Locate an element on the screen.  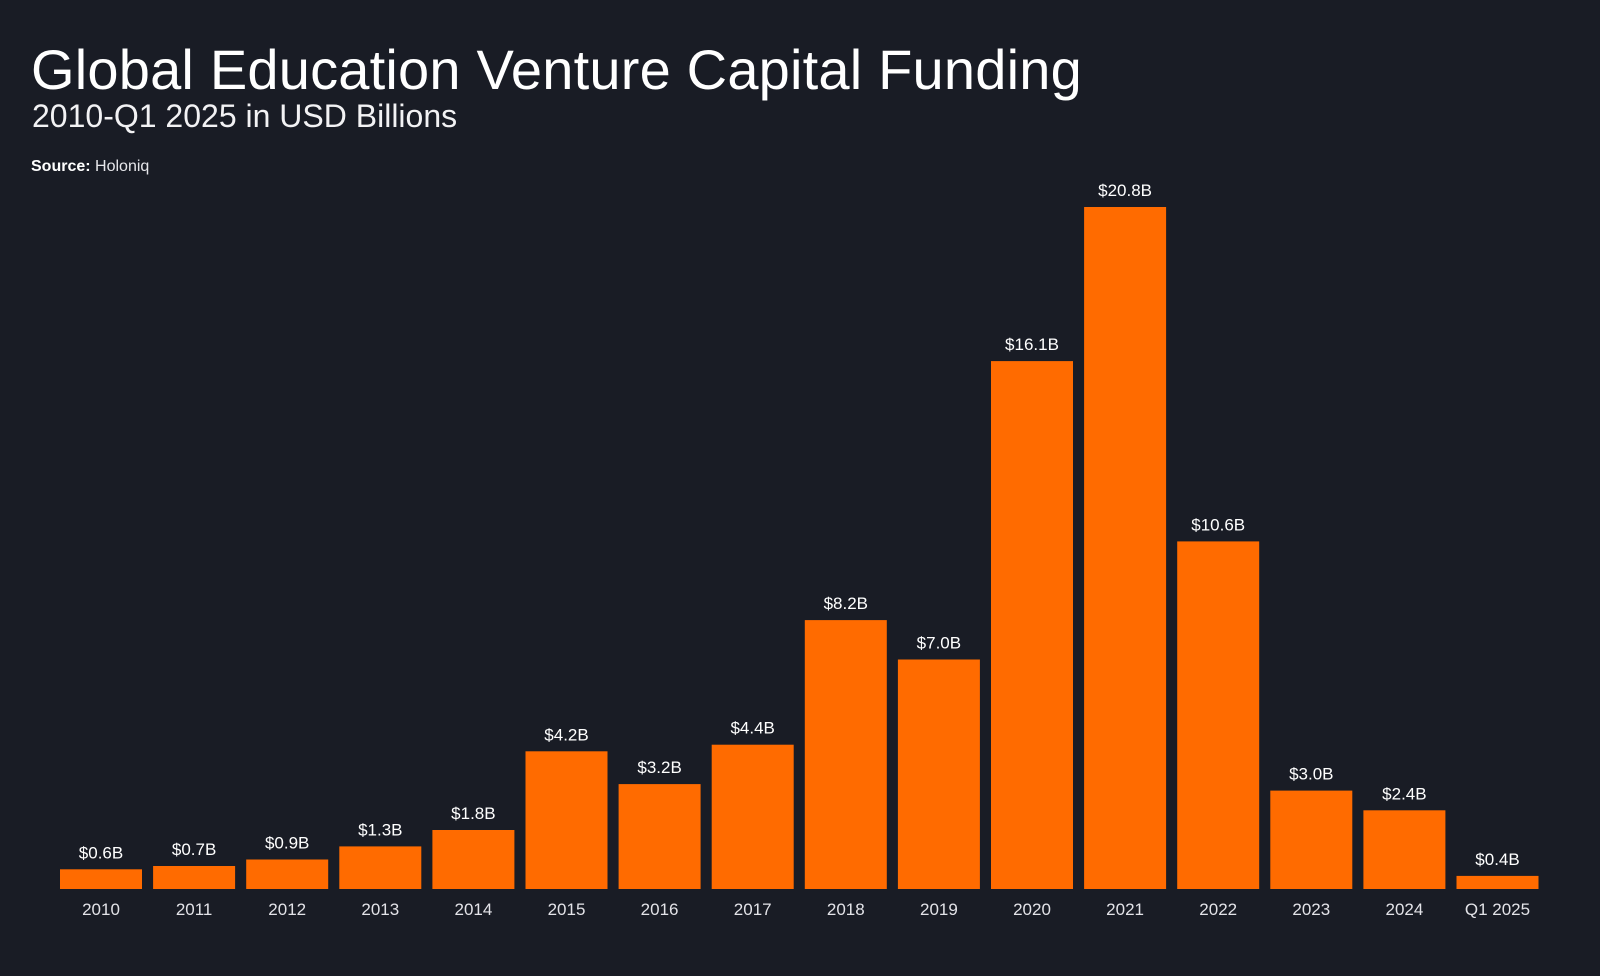
x-tick-label-2016: 2016 is located at coordinates (660, 909).